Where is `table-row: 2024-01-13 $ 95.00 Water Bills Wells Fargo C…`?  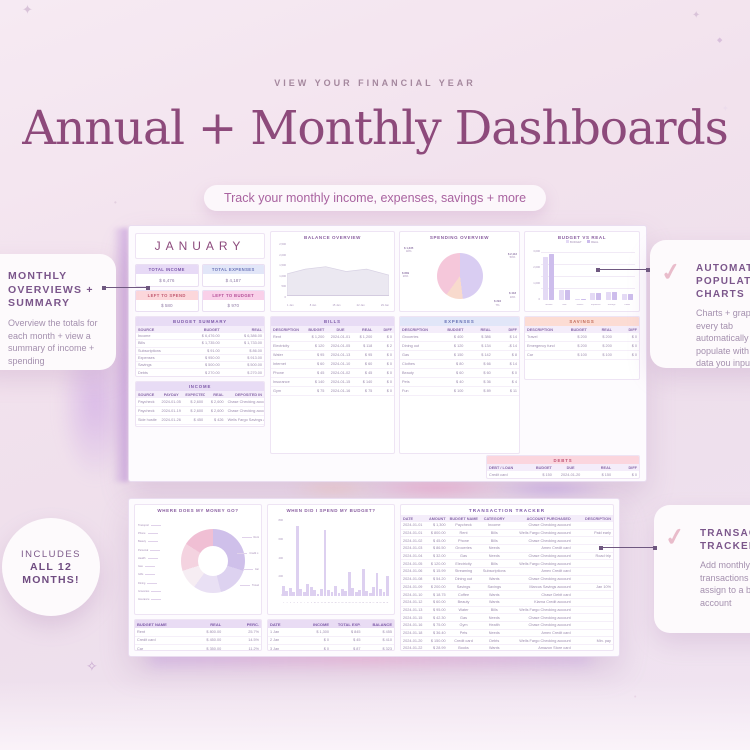 table-row: 2024-01-13 $ 95.00 Water Bills Wells Fargo C… is located at coordinates (507, 611).